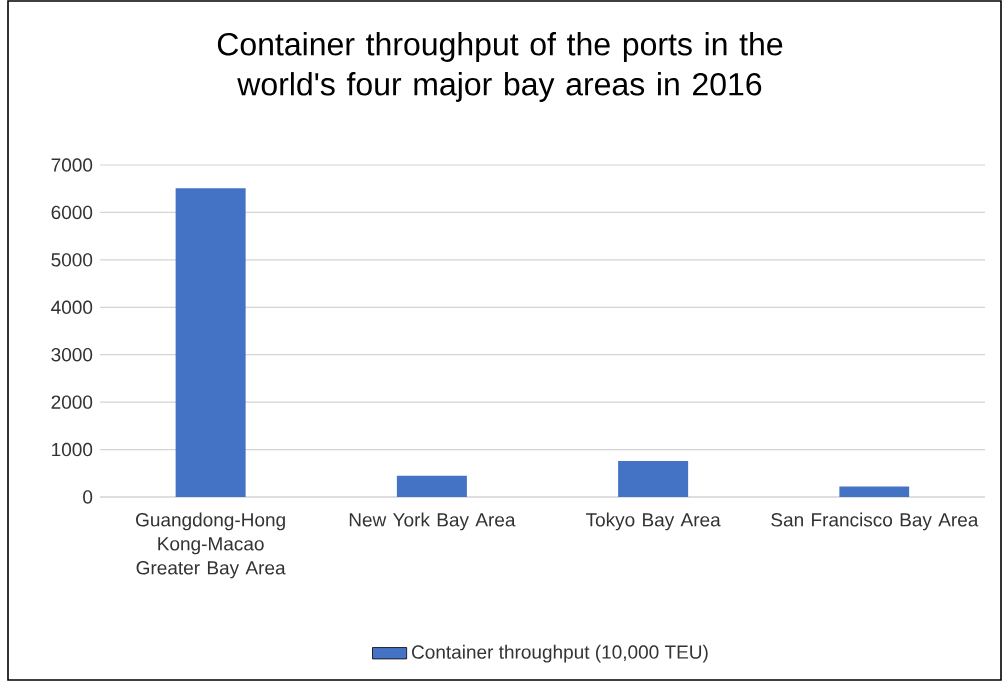 The height and width of the screenshot is (681, 1002). I want to click on y-tick-label: 2000, so click(72, 402).